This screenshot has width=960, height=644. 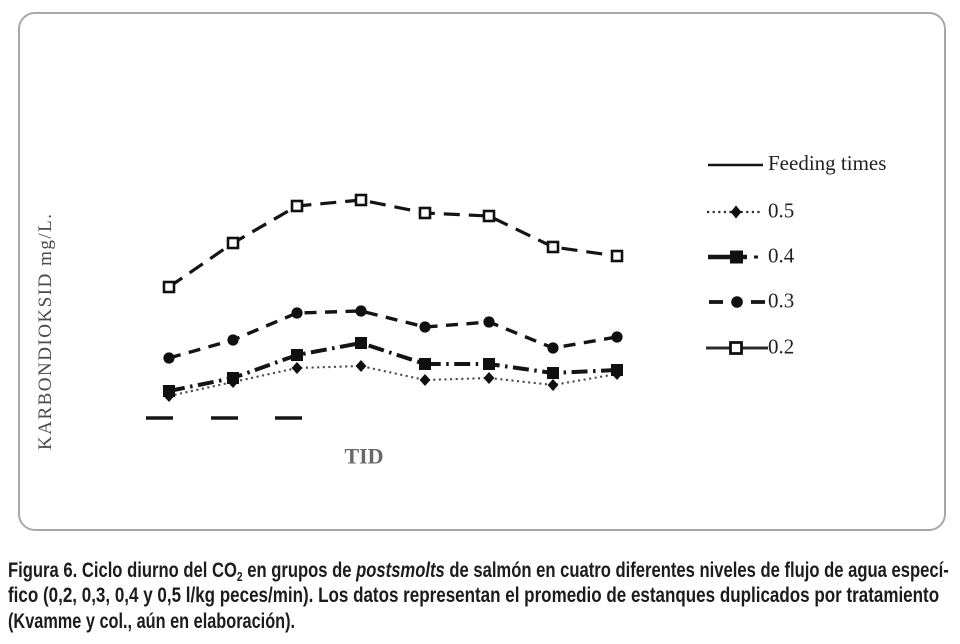 I want to click on svg-text: TID, so click(x=363, y=456).